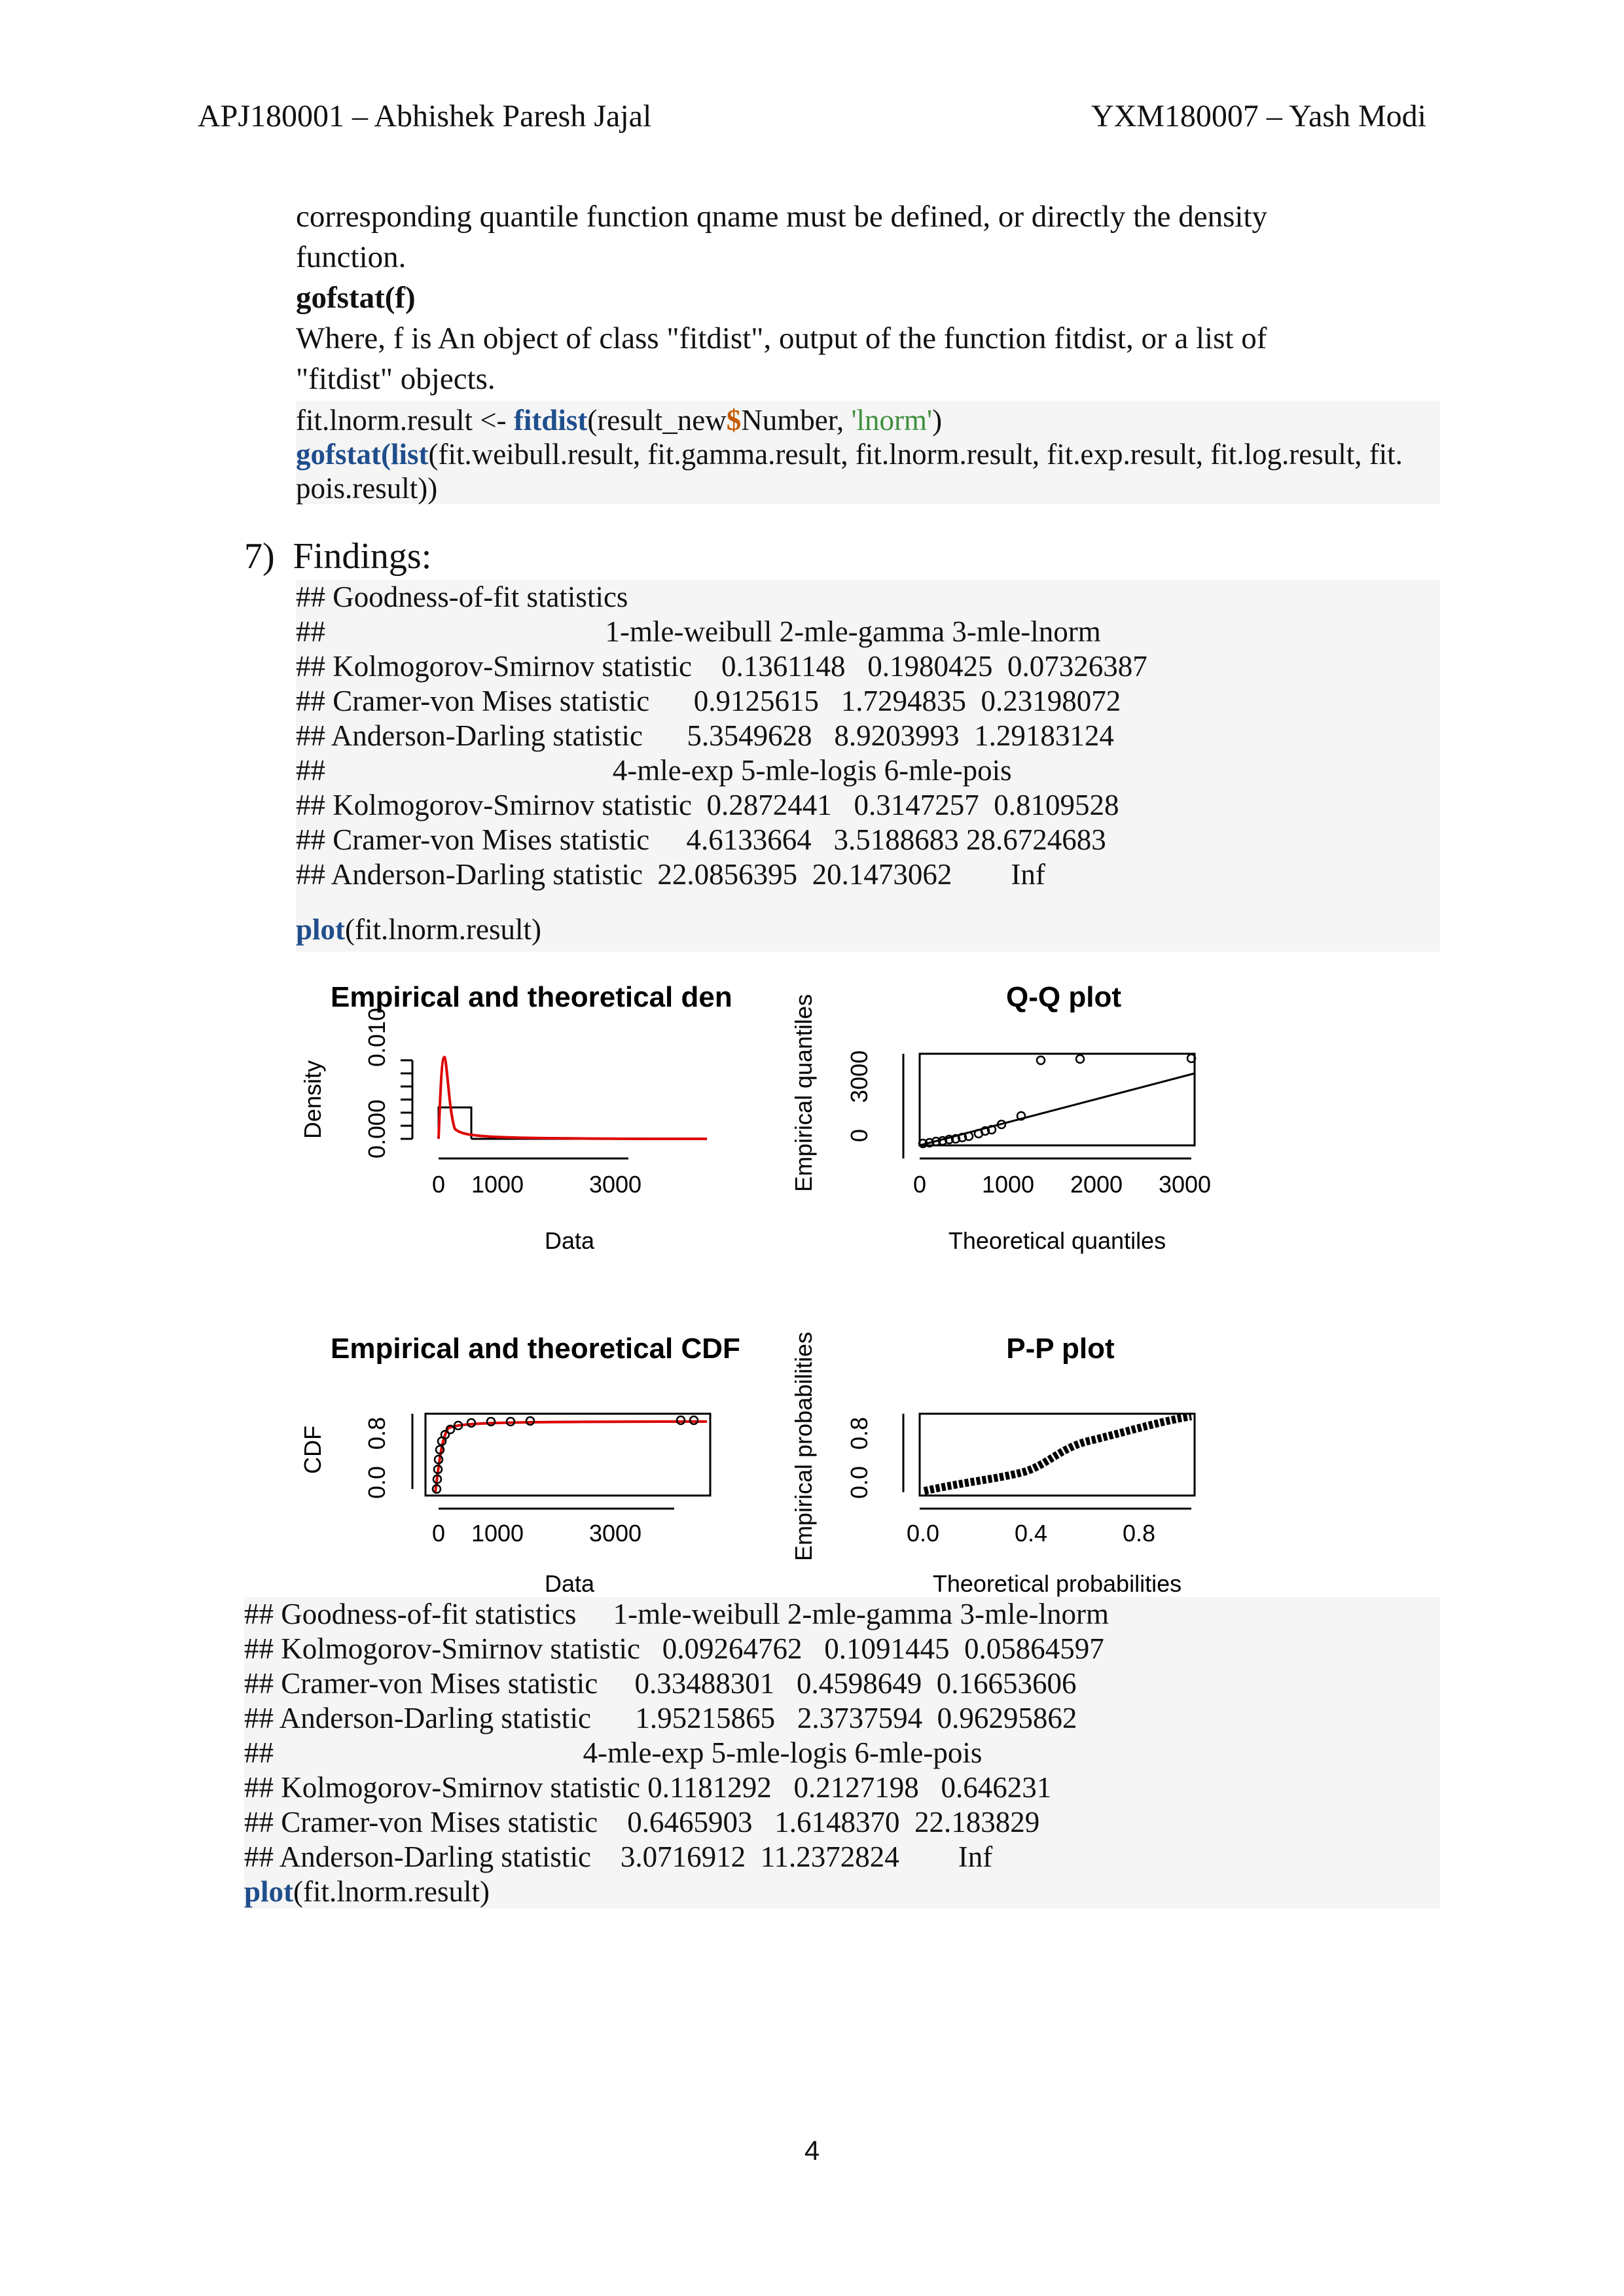 The image size is (1624, 2296). Describe the element at coordinates (376, 1129) in the screenshot. I see `density-ytick: 0.000` at that location.